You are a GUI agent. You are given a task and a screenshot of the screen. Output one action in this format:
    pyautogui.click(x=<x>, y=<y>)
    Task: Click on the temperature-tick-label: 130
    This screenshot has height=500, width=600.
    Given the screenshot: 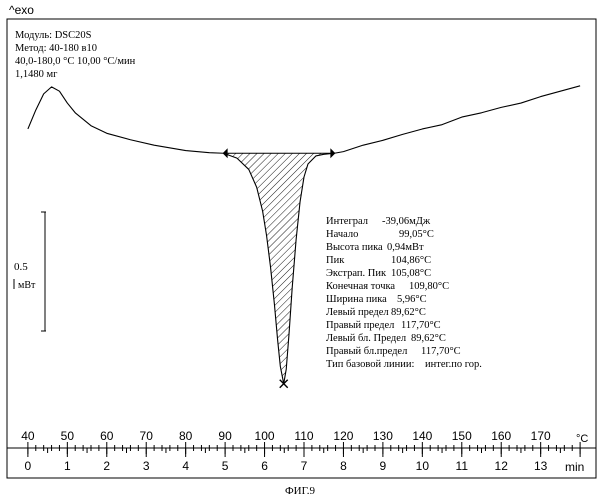 What is the action you would take?
    pyautogui.click(x=383, y=436)
    